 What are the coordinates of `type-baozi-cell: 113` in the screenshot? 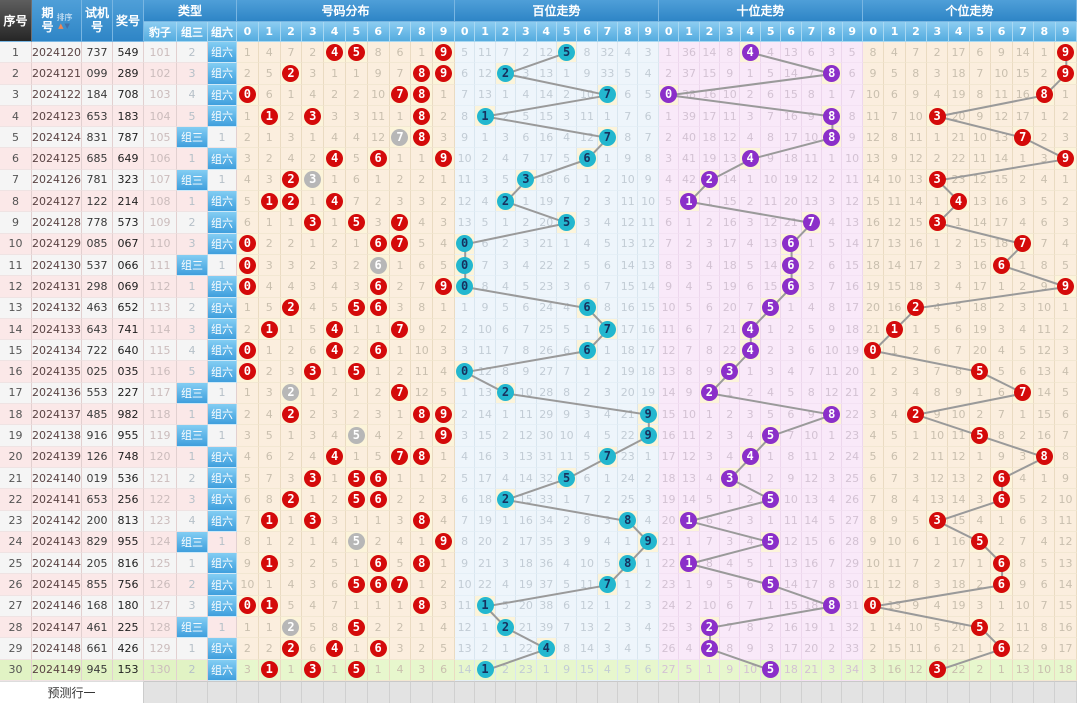 It's located at (160, 308).